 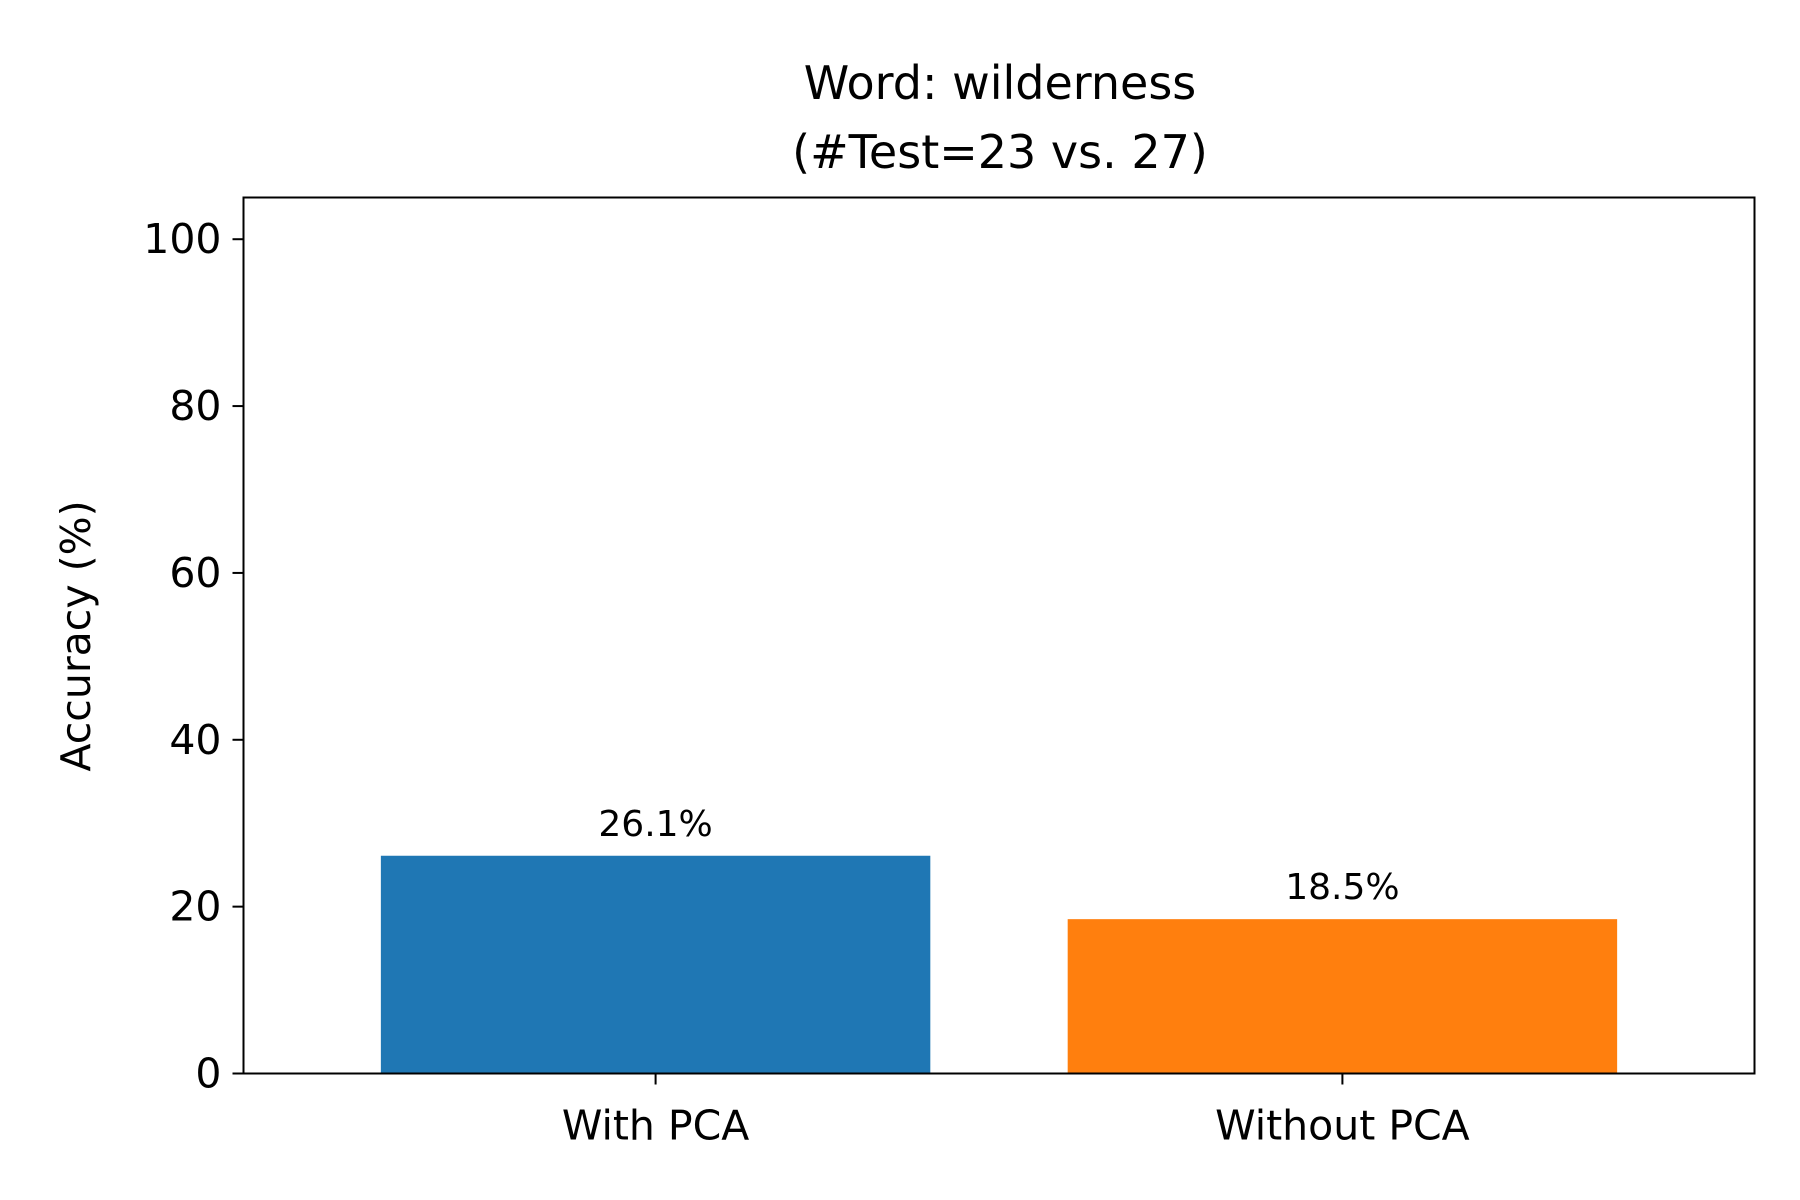 What do you see at coordinates (195, 573) in the screenshot?
I see `y-tick-label: 60` at bounding box center [195, 573].